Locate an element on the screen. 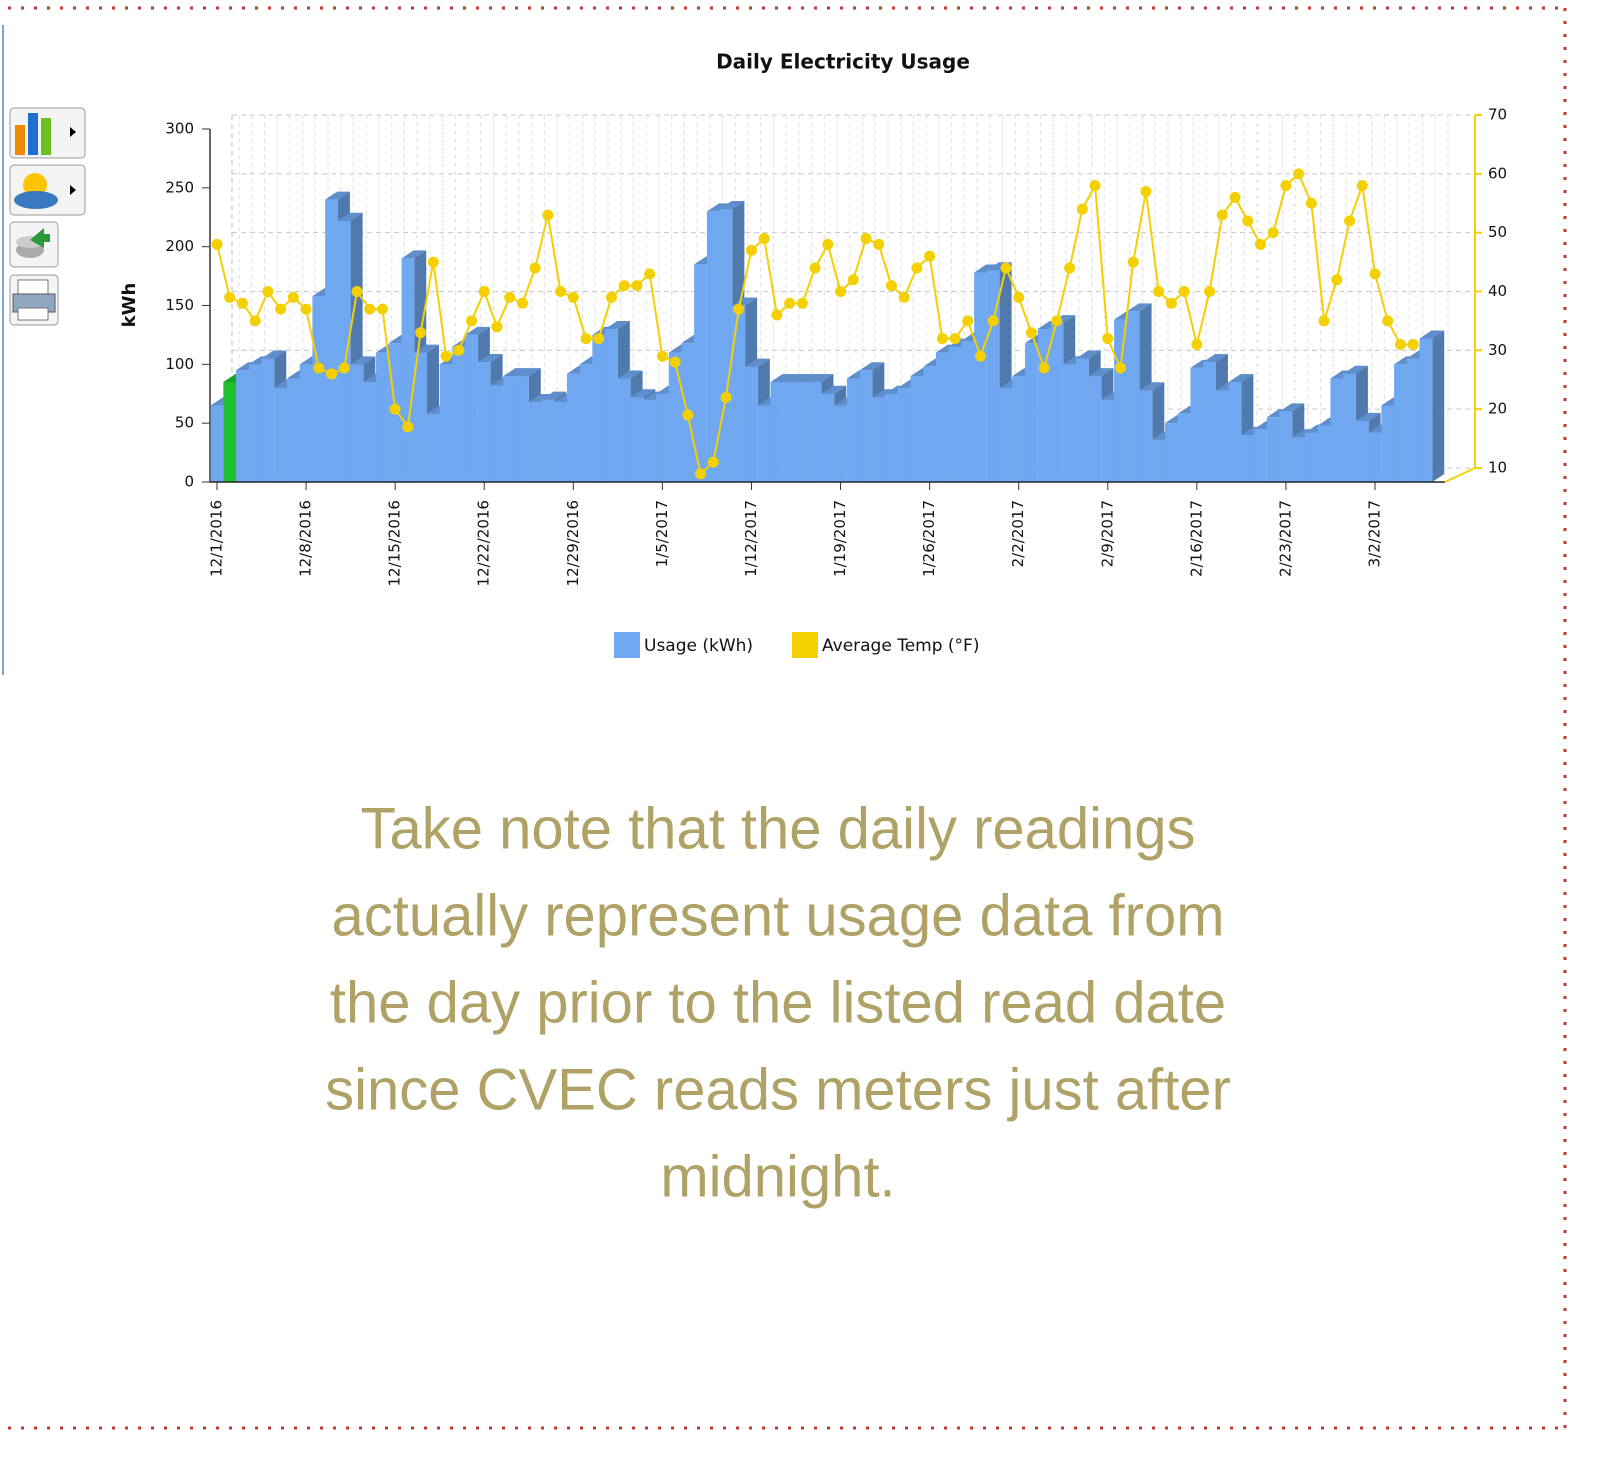 Image resolution: width=1619 pixels, height=1480 pixels. x-tick-label: 12/29/2016 is located at coordinates (573, 543).